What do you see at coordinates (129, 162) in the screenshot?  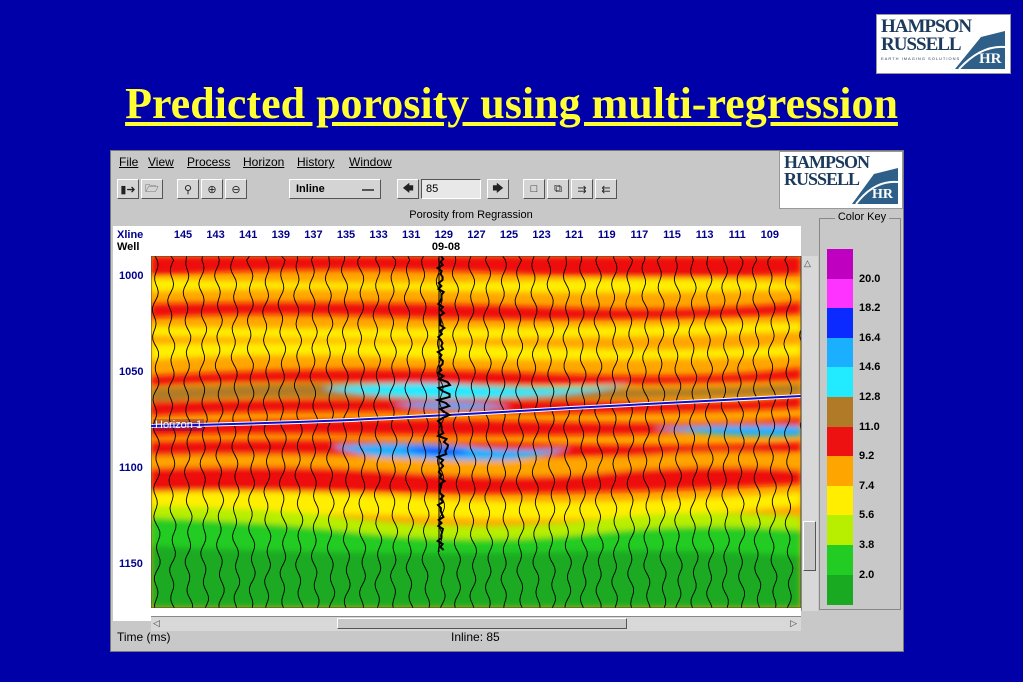 I see `menu-file: File` at bounding box center [129, 162].